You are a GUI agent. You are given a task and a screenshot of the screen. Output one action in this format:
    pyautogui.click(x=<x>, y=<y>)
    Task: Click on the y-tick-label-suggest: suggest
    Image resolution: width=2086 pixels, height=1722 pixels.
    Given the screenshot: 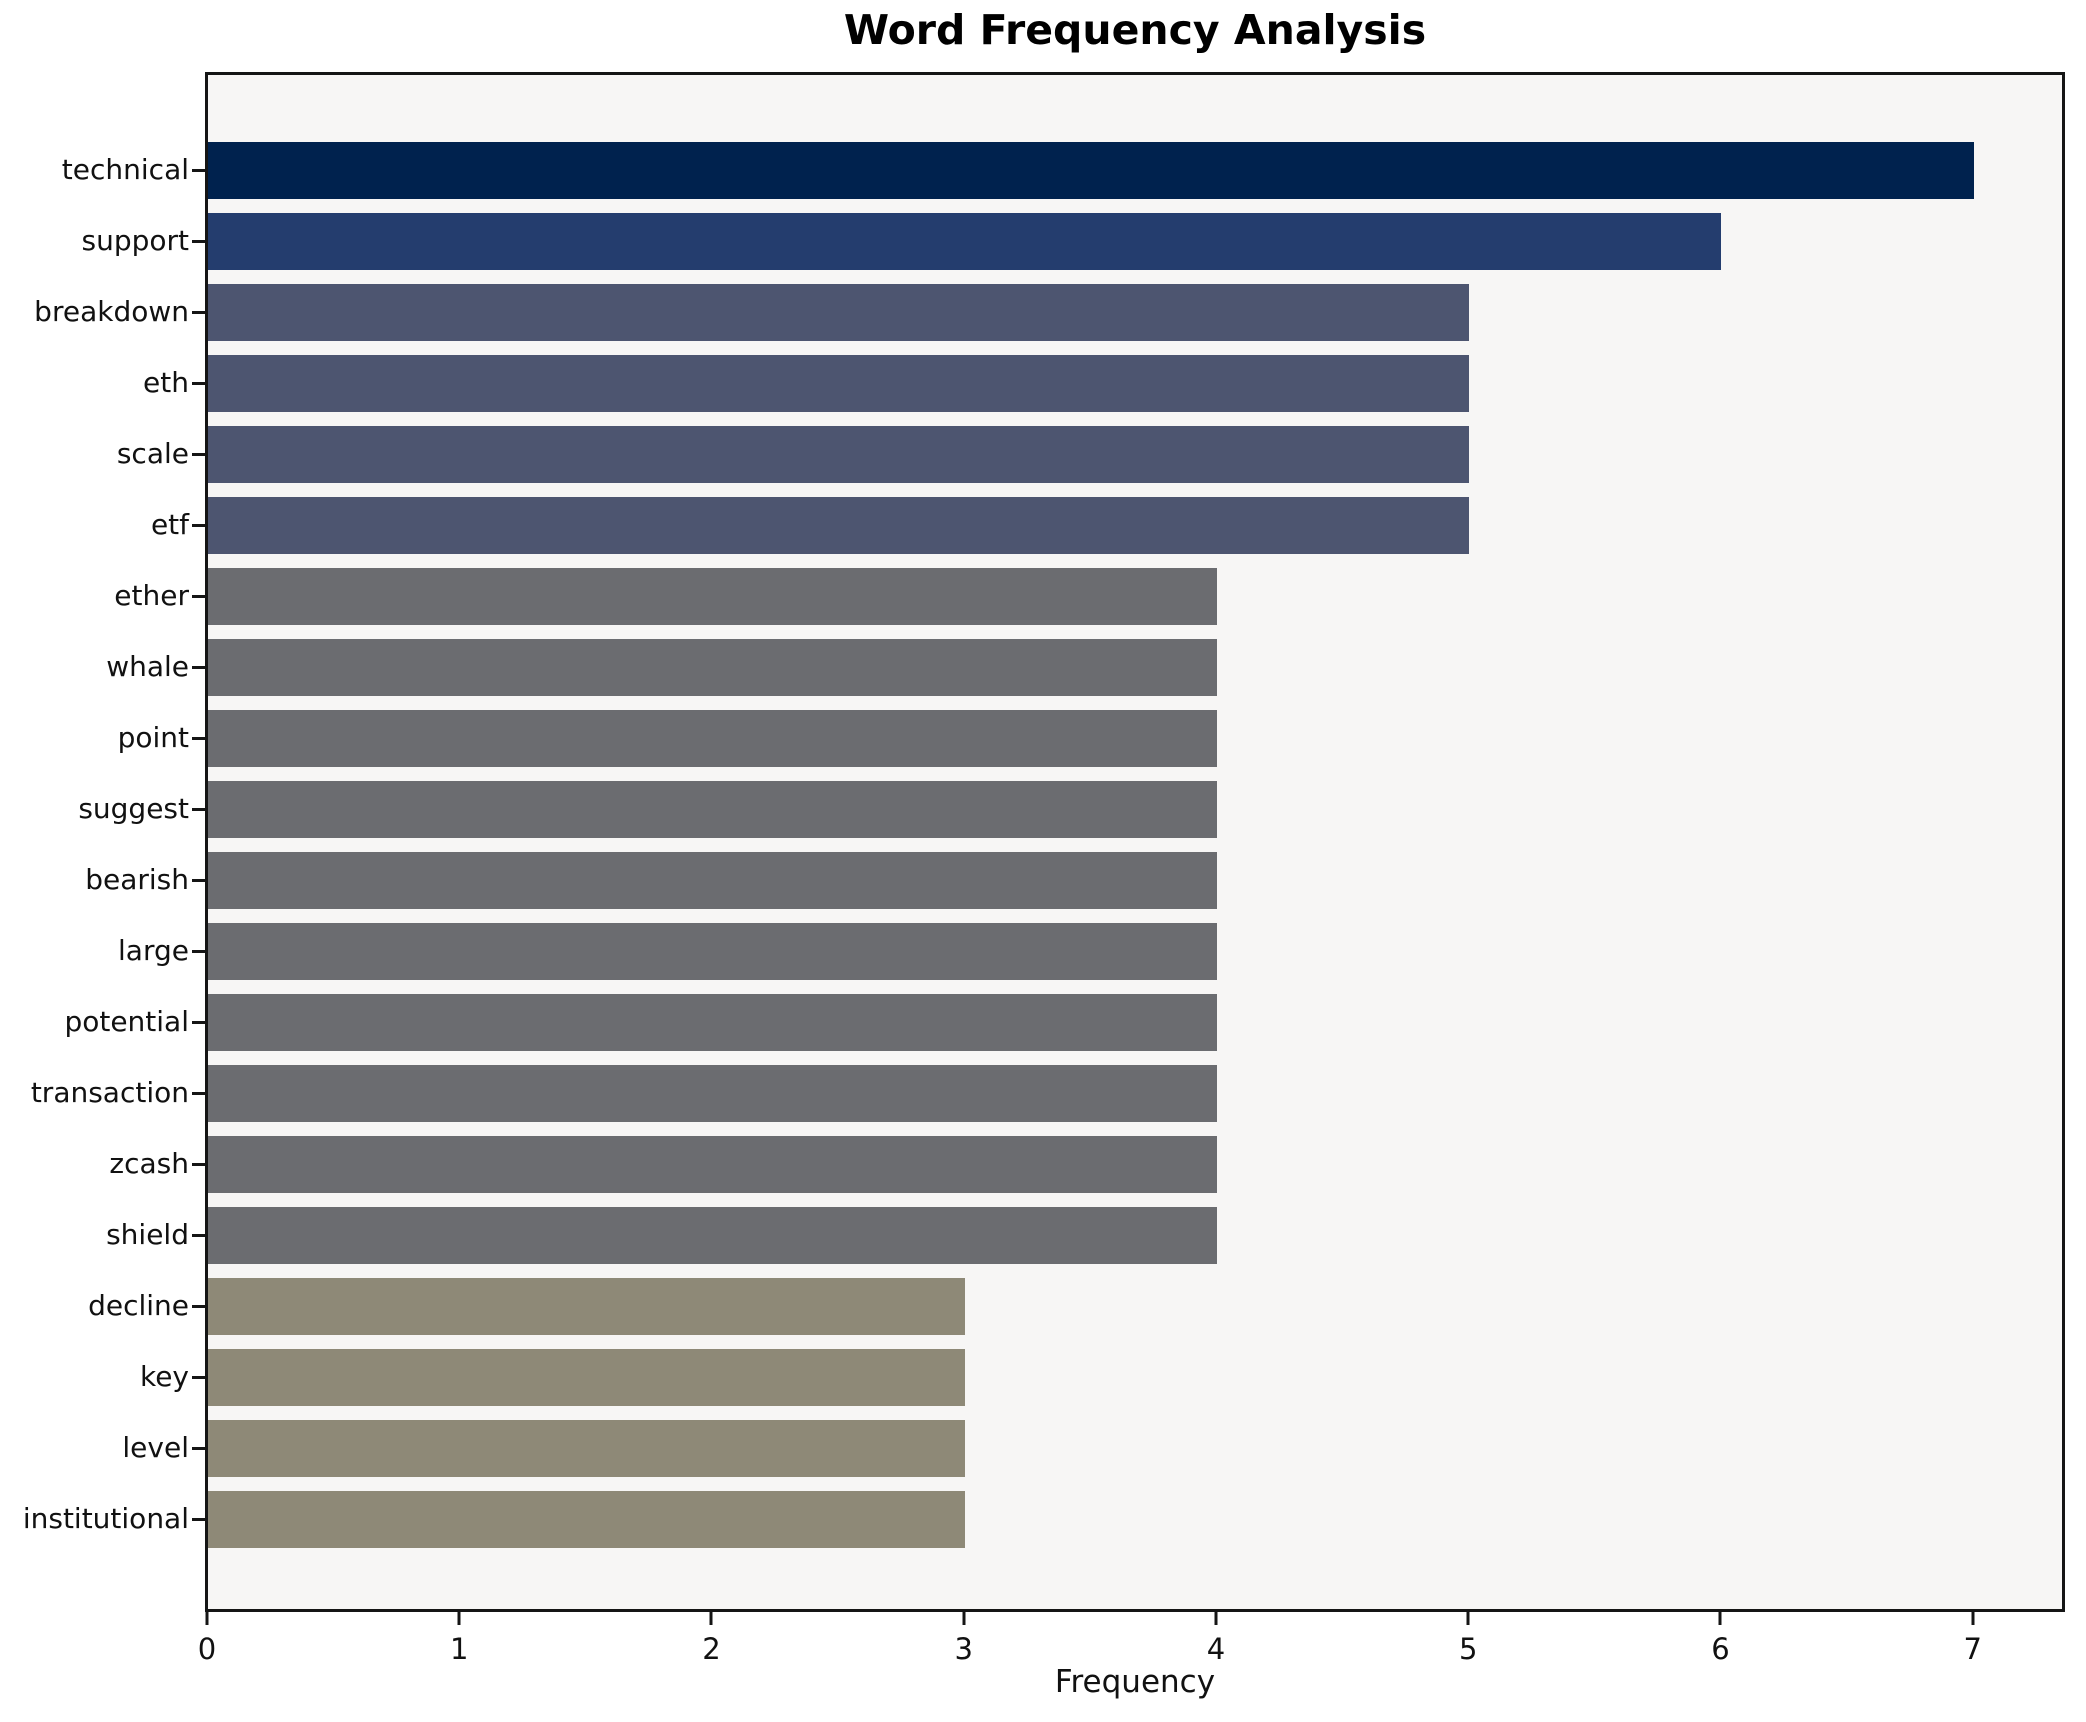 What is the action you would take?
    pyautogui.click(x=133, y=808)
    